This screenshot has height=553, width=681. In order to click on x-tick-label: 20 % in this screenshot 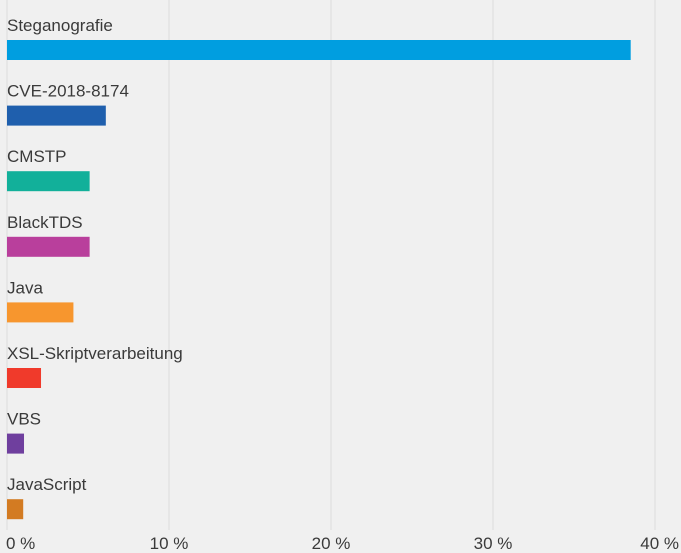, I will do `click(331, 543)`.